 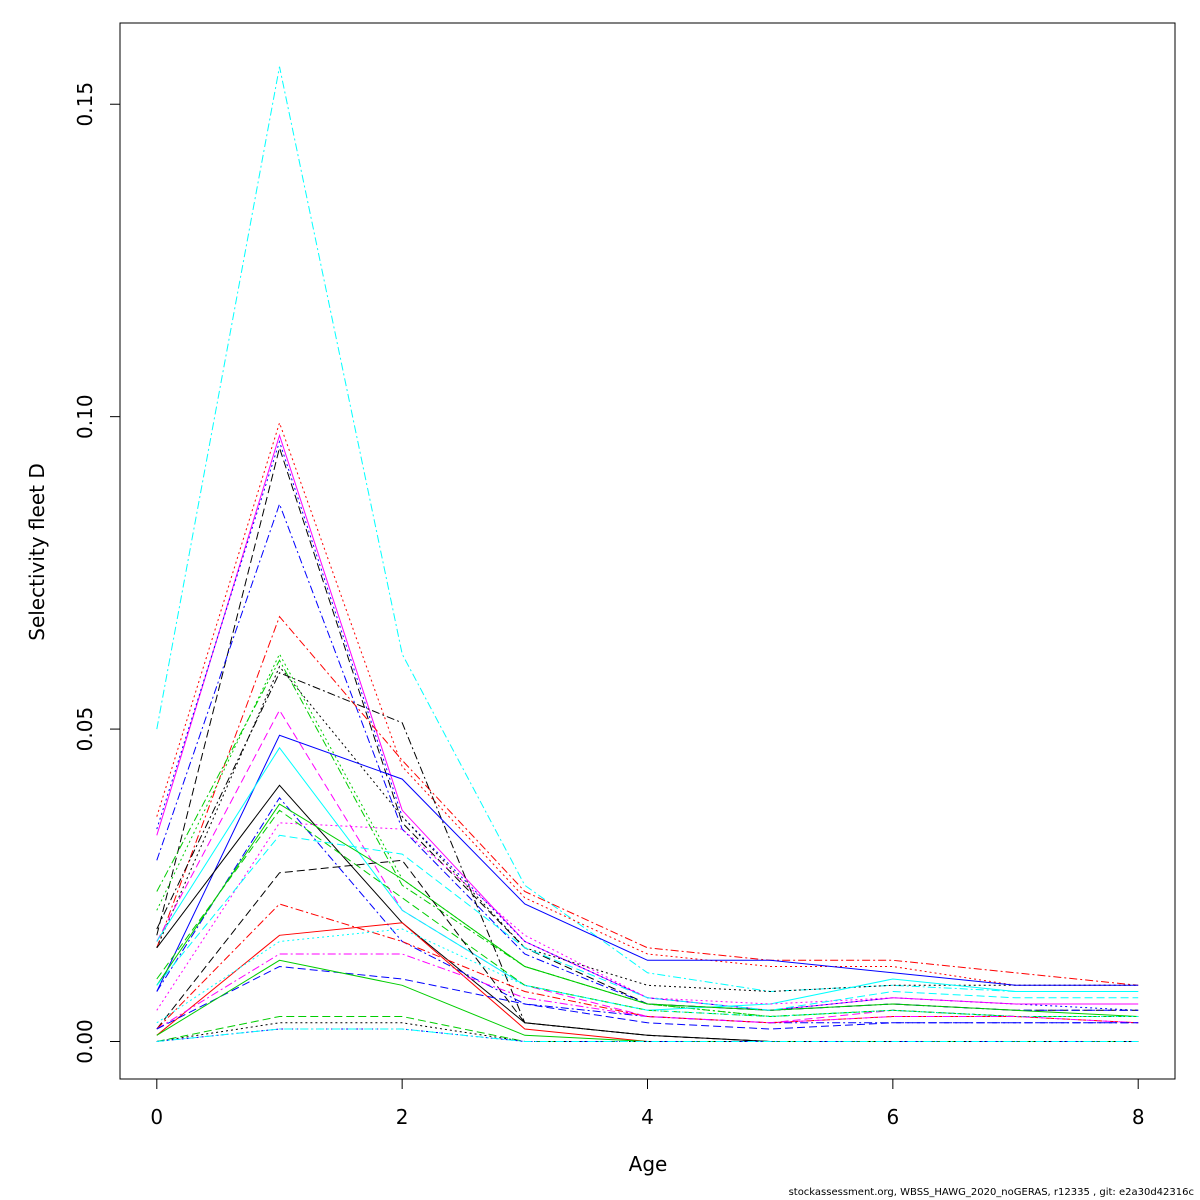 What do you see at coordinates (647, 1103) in the screenshot?
I see `x-axis: 0 2 4 6 8` at bounding box center [647, 1103].